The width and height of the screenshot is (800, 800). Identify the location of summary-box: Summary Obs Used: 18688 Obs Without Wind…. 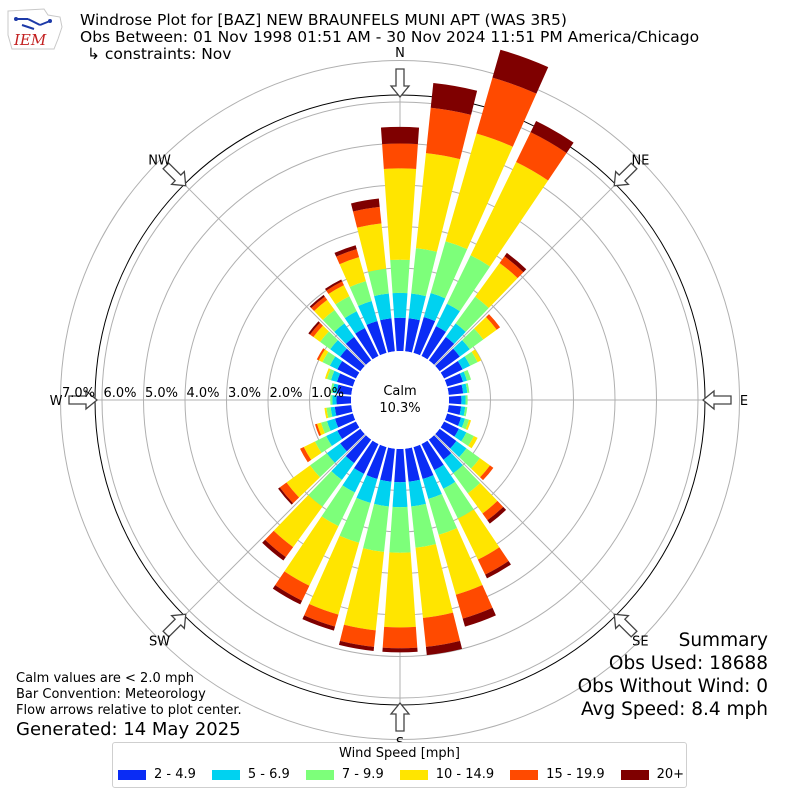
(673, 675).